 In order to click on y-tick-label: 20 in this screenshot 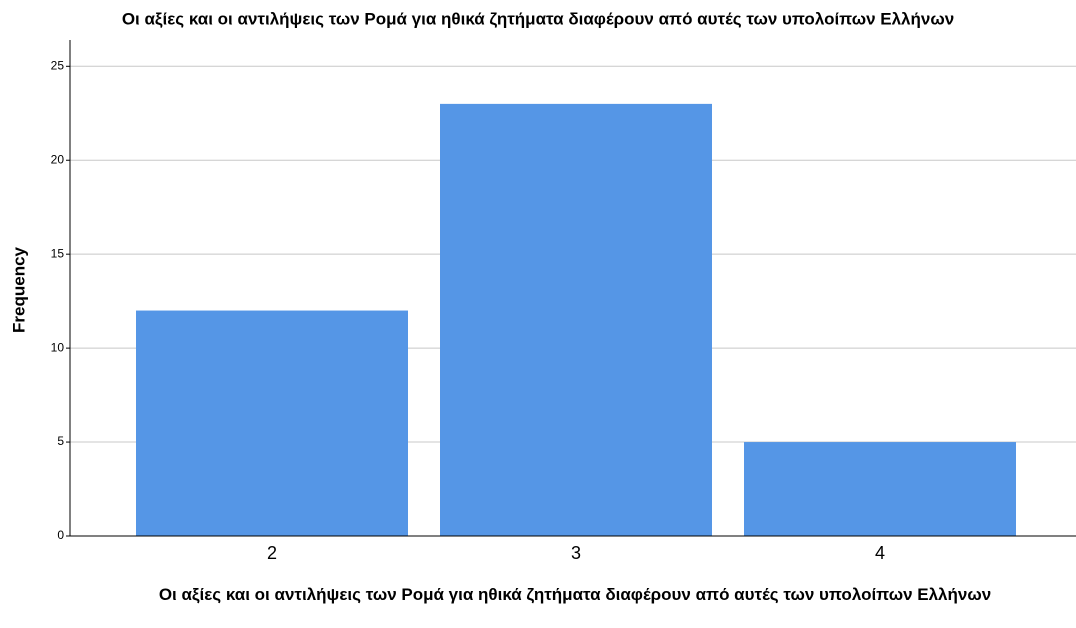, I will do `click(58, 159)`.